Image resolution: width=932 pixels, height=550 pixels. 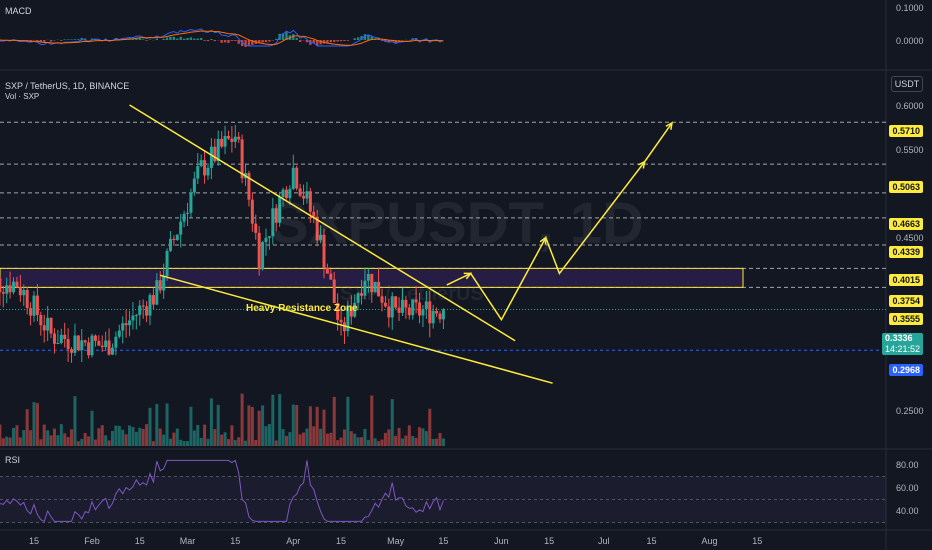 I want to click on macd-line, so click(x=222, y=37).